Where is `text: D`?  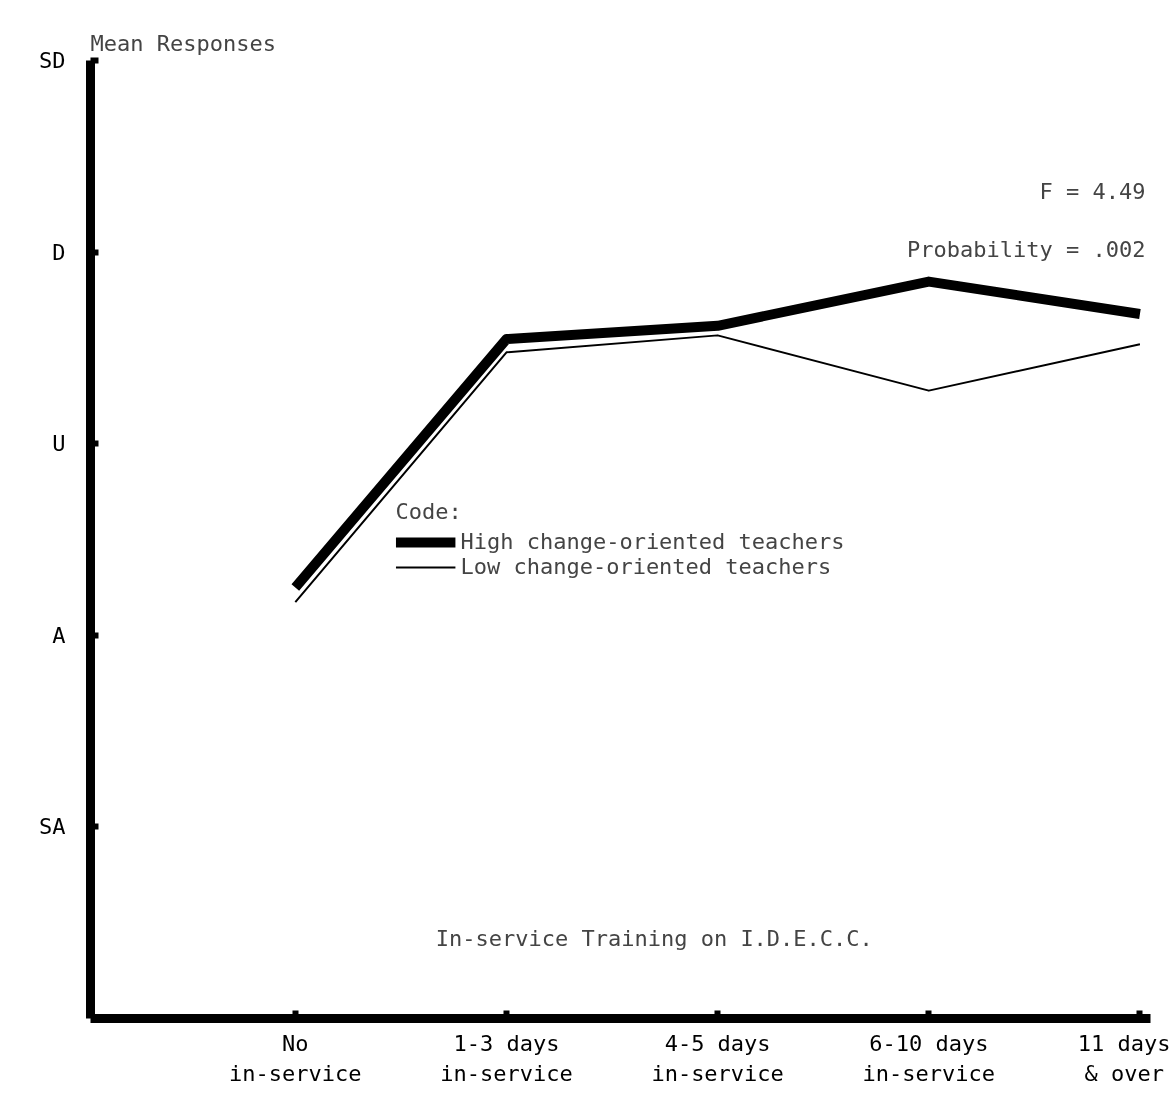
text: D is located at coordinates (59, 252).